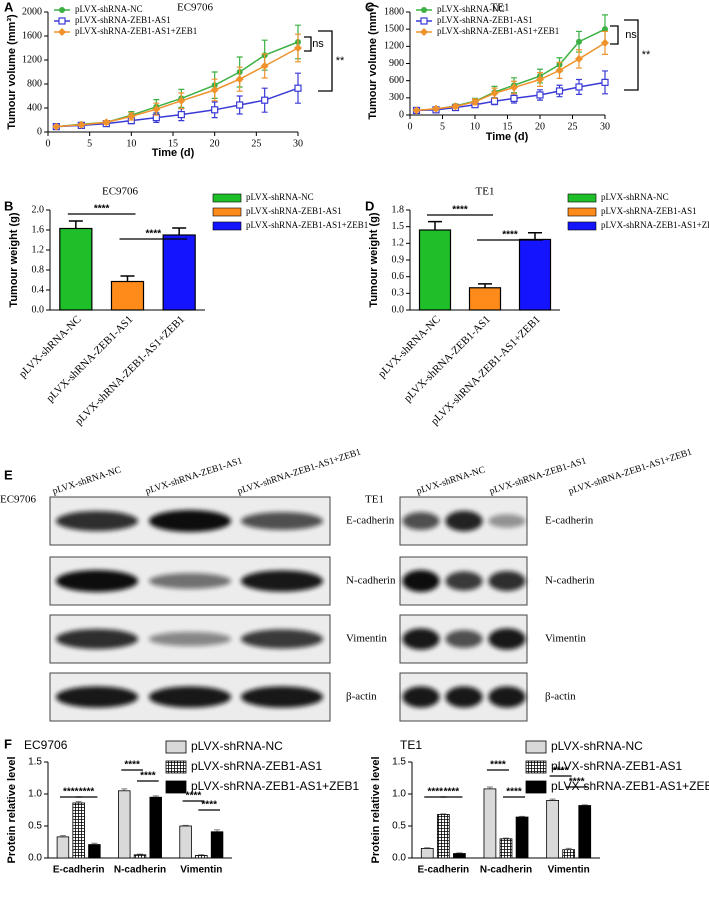 The width and height of the screenshot is (709, 904). I want to click on protein-label: Vimentin, so click(565, 639).